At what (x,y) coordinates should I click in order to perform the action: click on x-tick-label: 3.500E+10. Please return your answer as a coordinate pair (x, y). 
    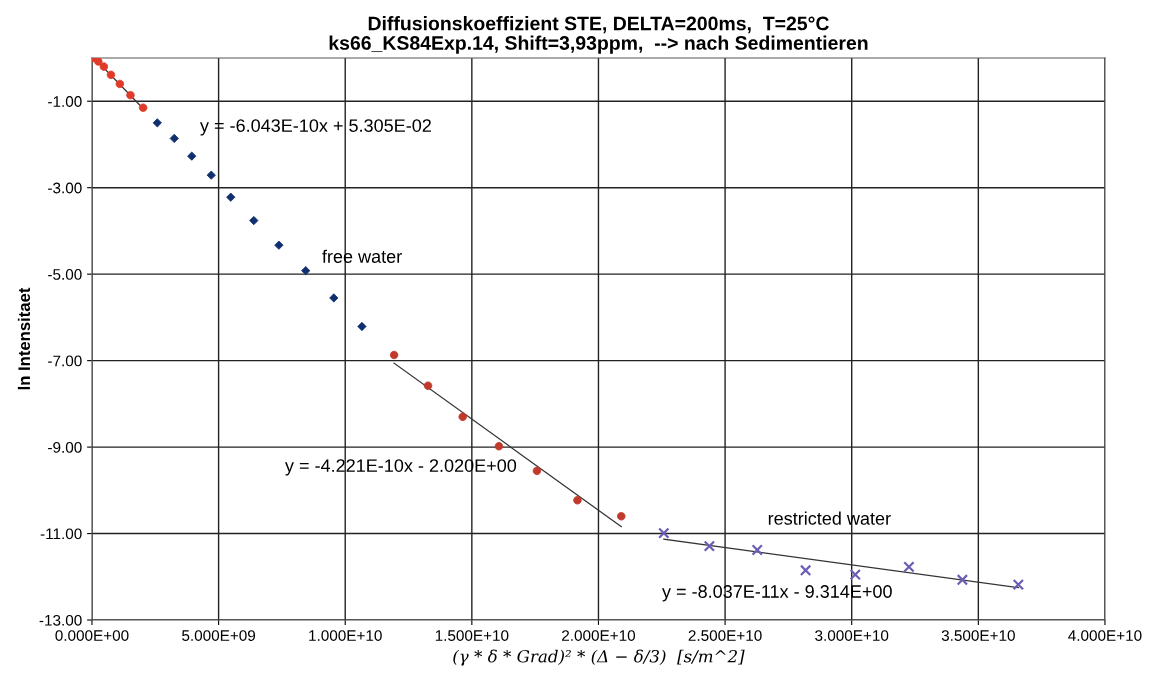
    Looking at the image, I should click on (978, 635).